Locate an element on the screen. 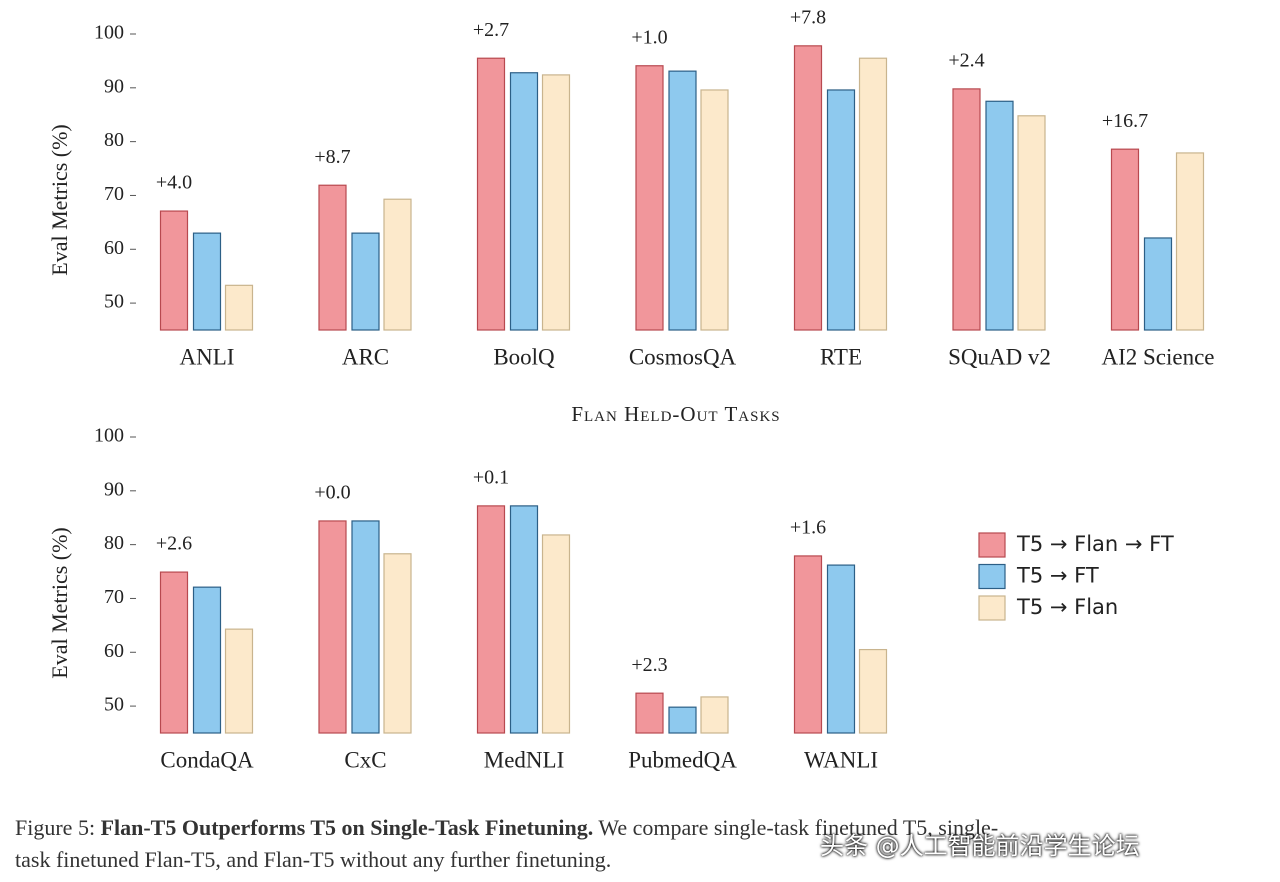  x-tick-label: ANLI is located at coordinates (207, 356).